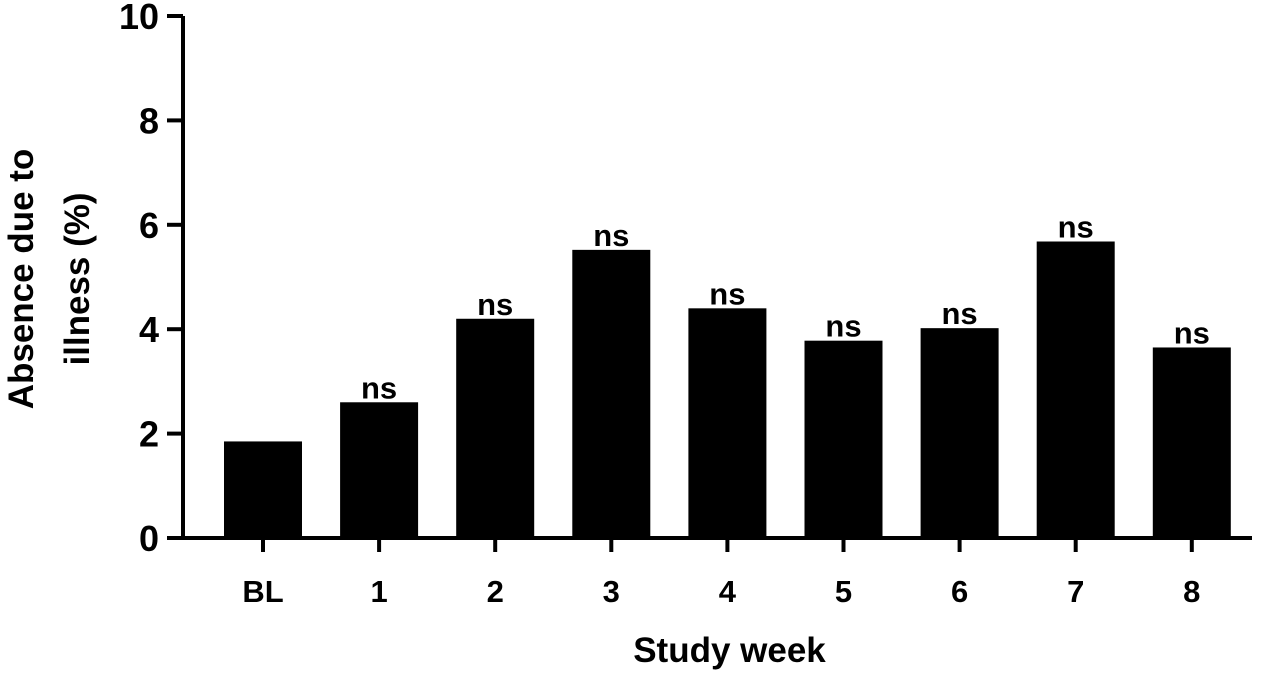 This screenshot has height=679, width=1280. Describe the element at coordinates (149, 225) in the screenshot. I see `y-tick-label: 6` at that location.